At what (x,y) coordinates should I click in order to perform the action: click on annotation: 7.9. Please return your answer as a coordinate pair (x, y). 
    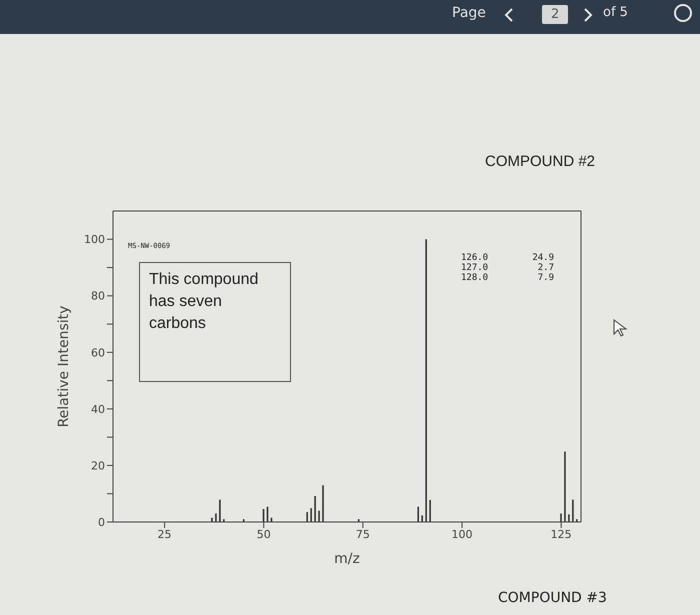
    Looking at the image, I should click on (545, 278).